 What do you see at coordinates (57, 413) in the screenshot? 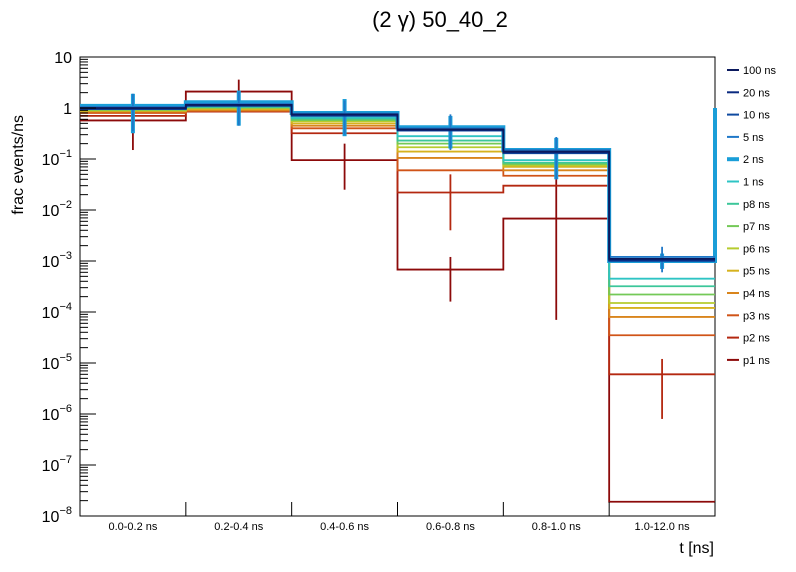
I see `y-tick-label: 10⁻⁶` at bounding box center [57, 413].